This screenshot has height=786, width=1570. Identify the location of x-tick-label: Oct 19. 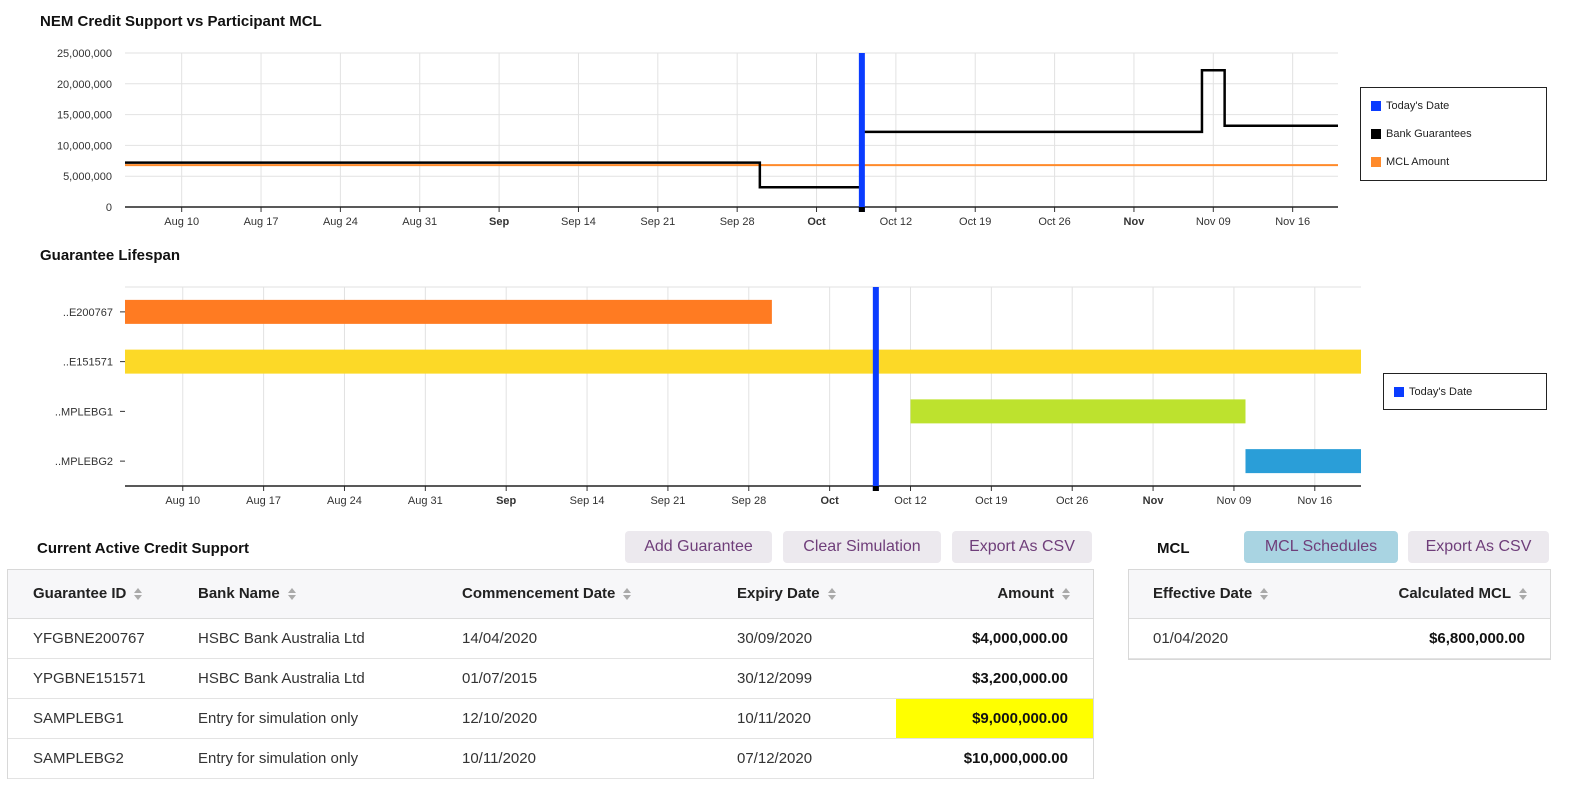
(975, 222).